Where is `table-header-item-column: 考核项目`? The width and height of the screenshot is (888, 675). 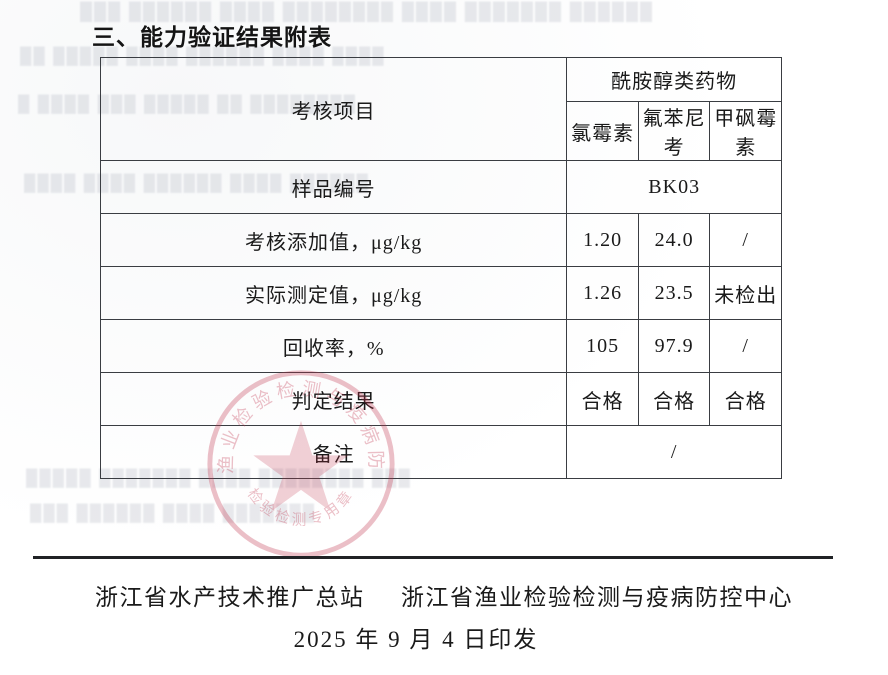
table-header-item-column: 考核项目 is located at coordinates (333, 109).